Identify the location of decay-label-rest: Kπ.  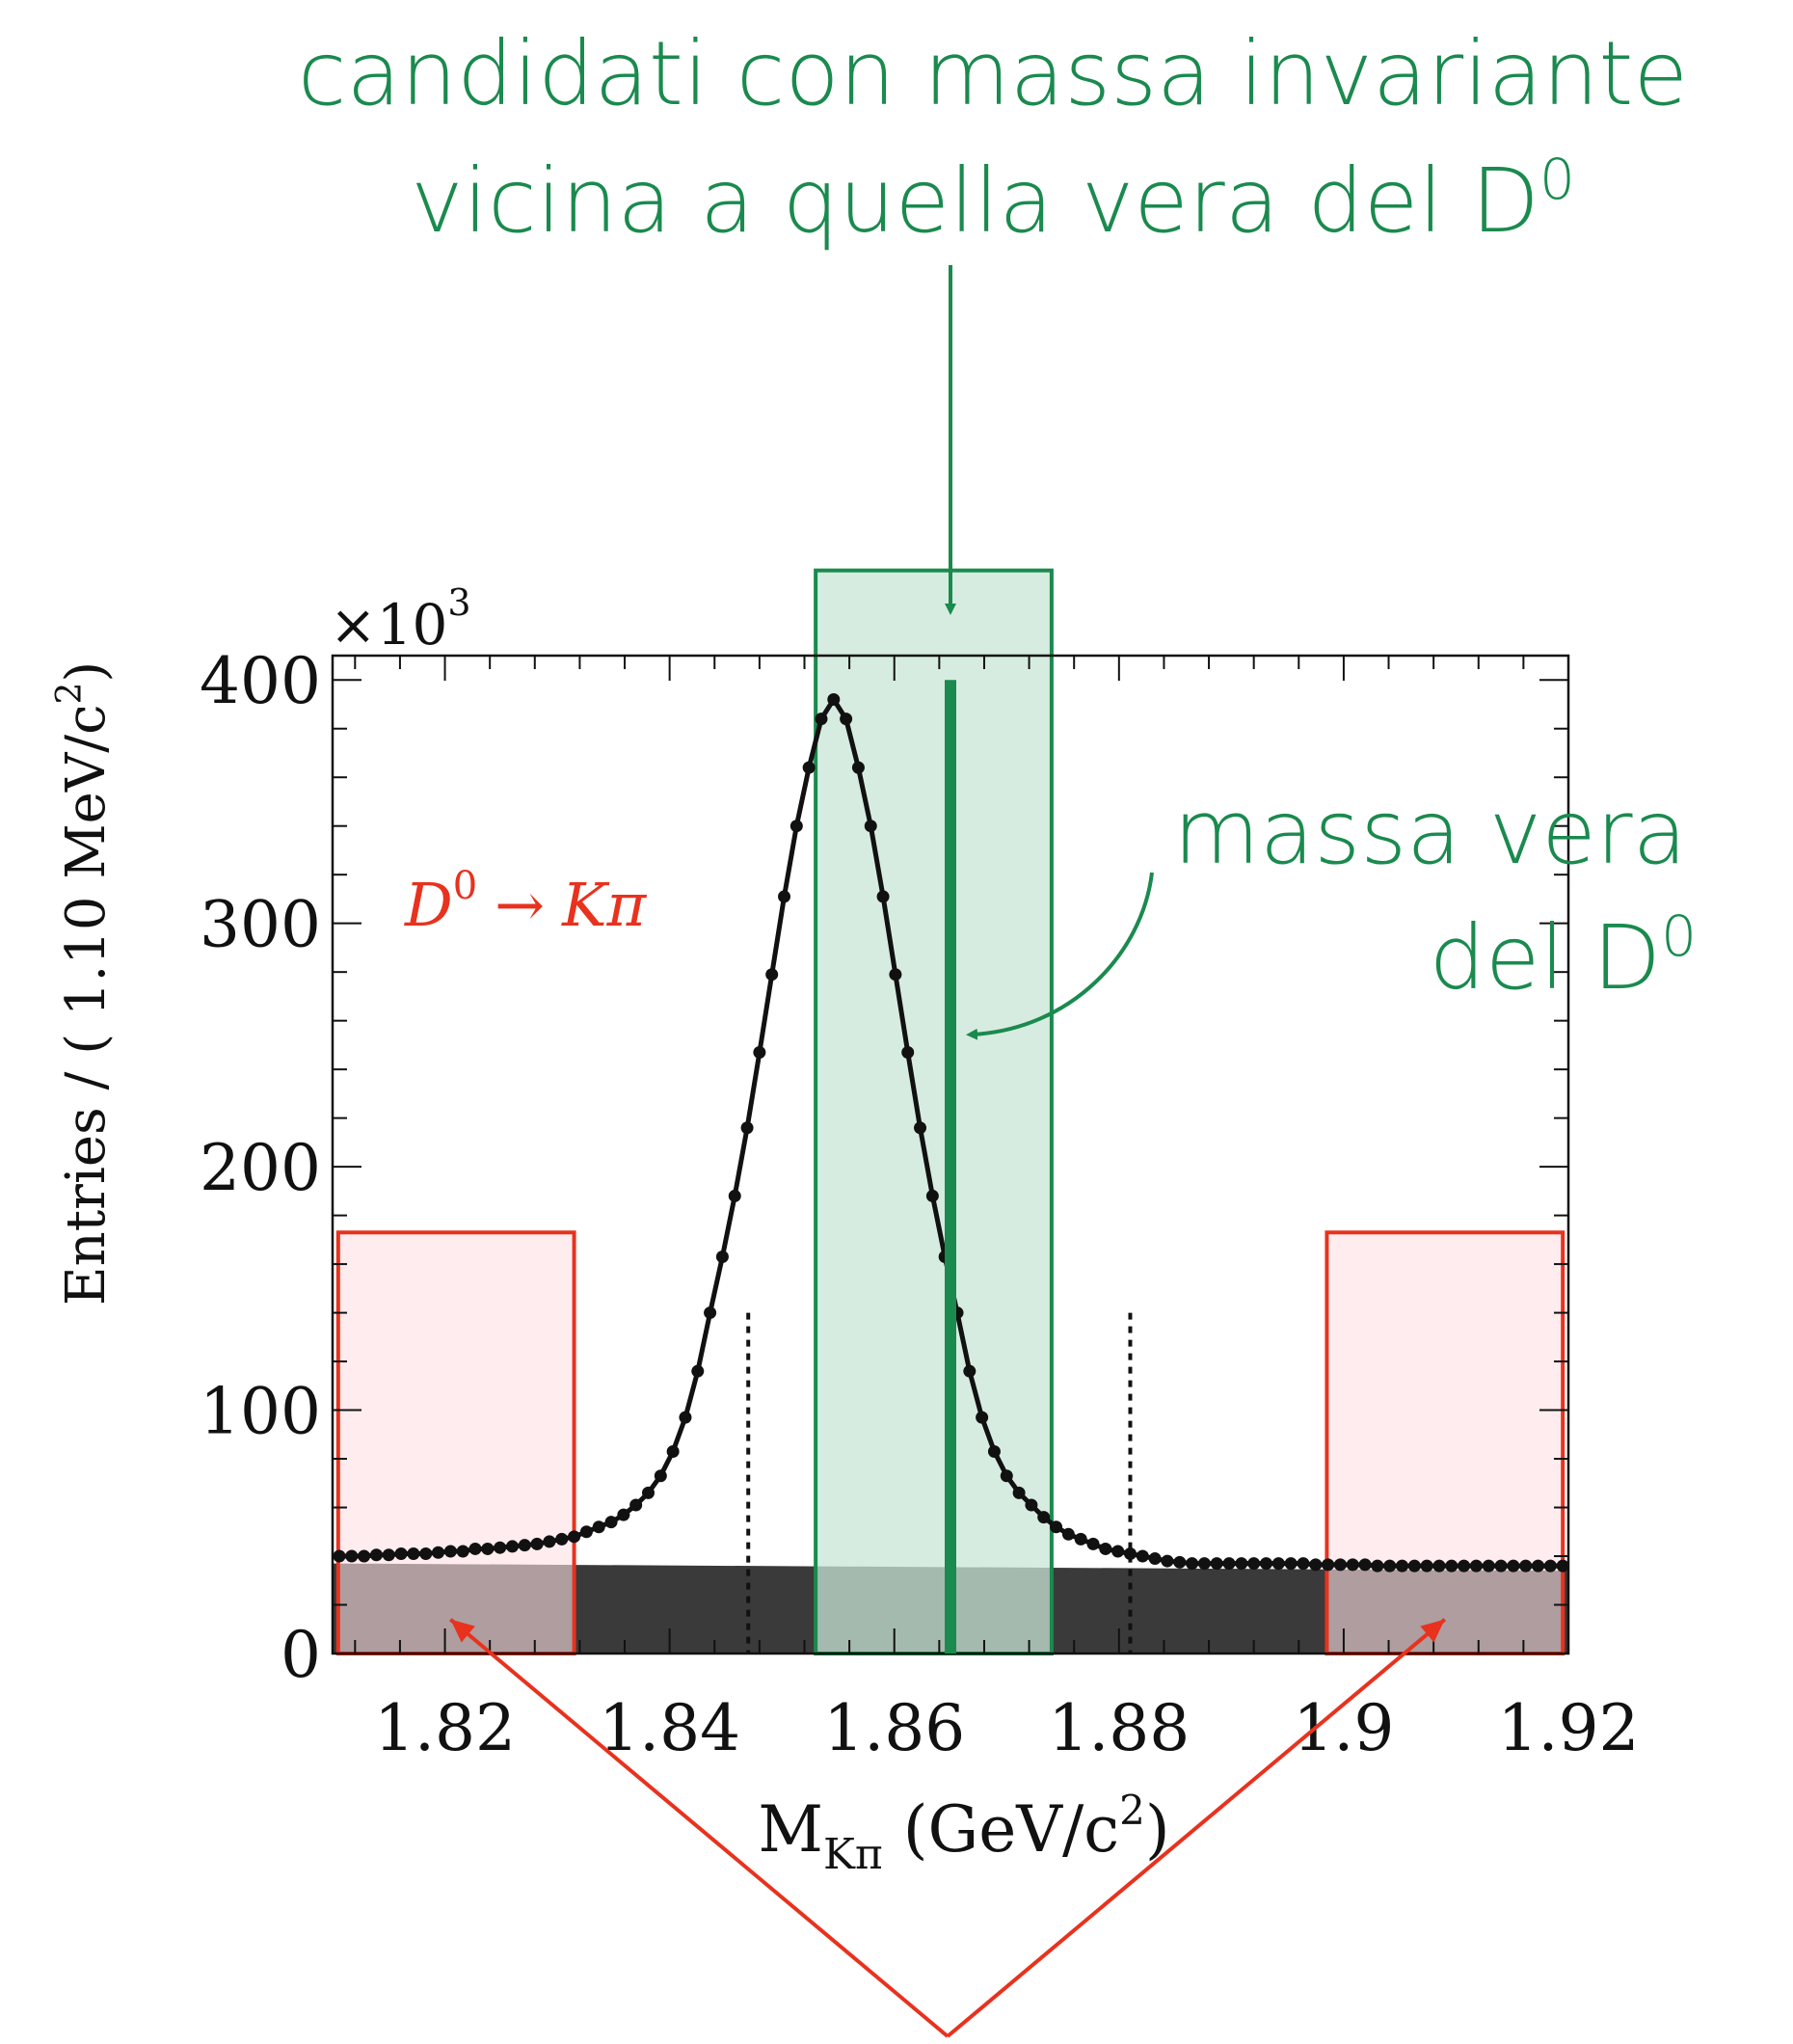
(604, 905).